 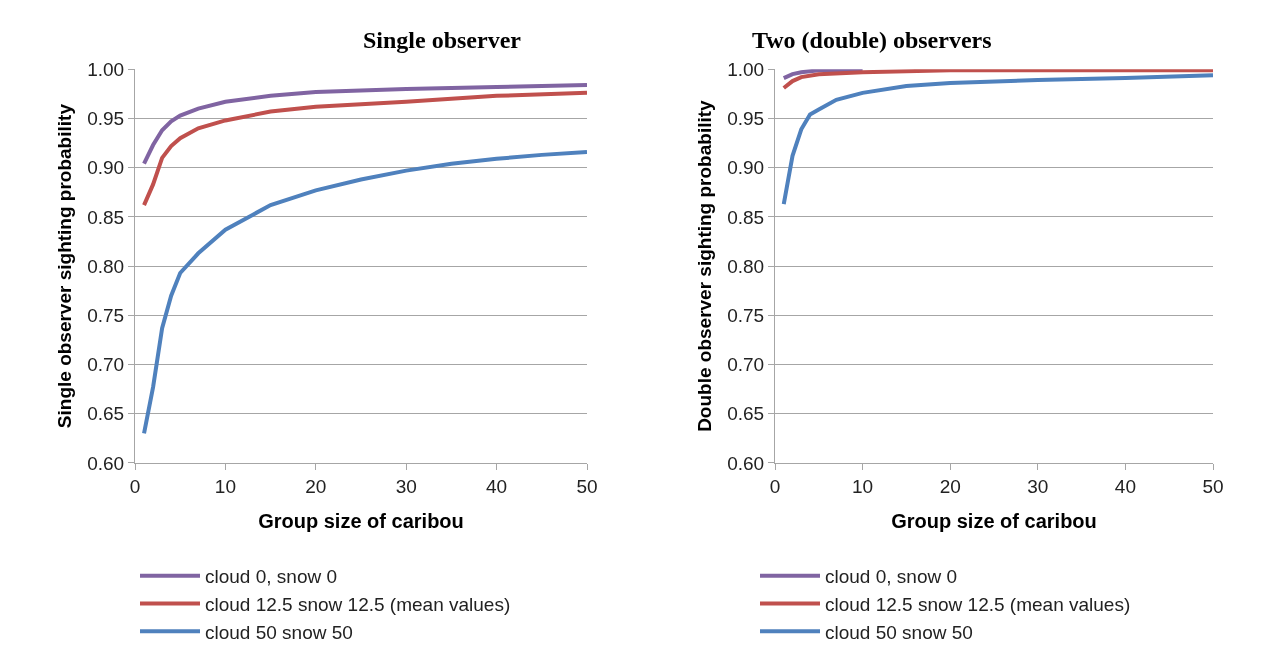 What do you see at coordinates (65, 266) in the screenshot?
I see `y-axis-title: Single observer sighting probability` at bounding box center [65, 266].